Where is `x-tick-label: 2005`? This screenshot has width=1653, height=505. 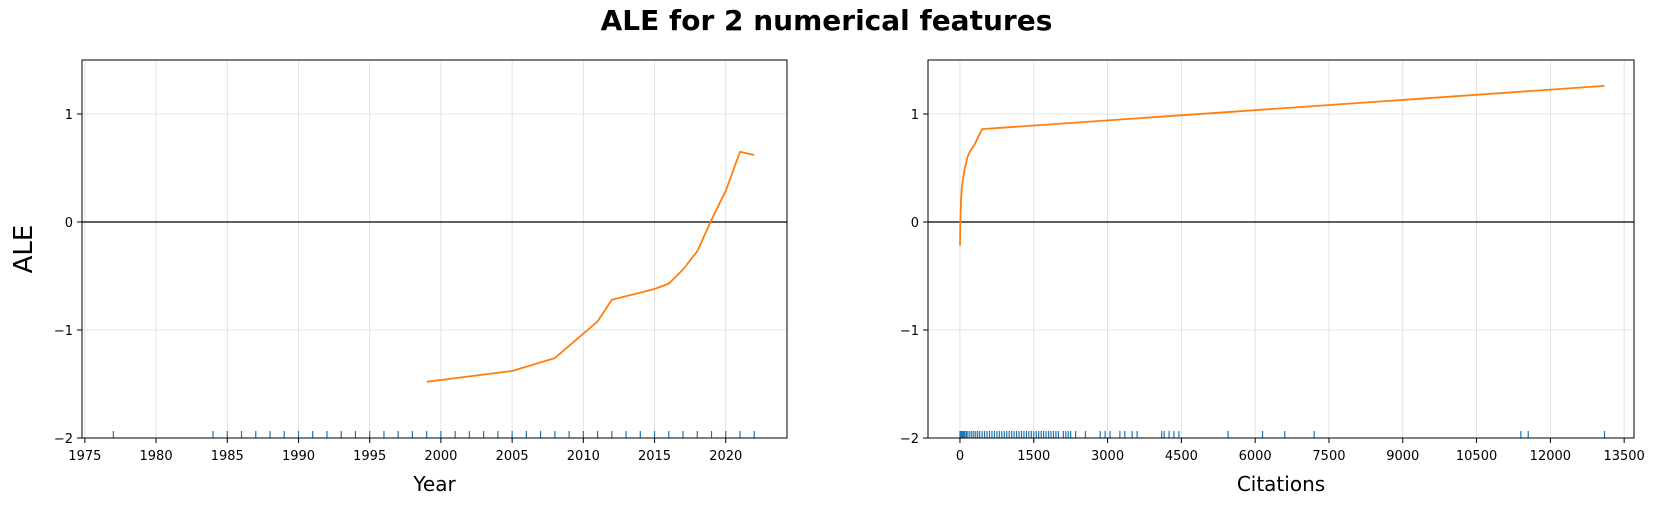 x-tick-label: 2005 is located at coordinates (512, 456).